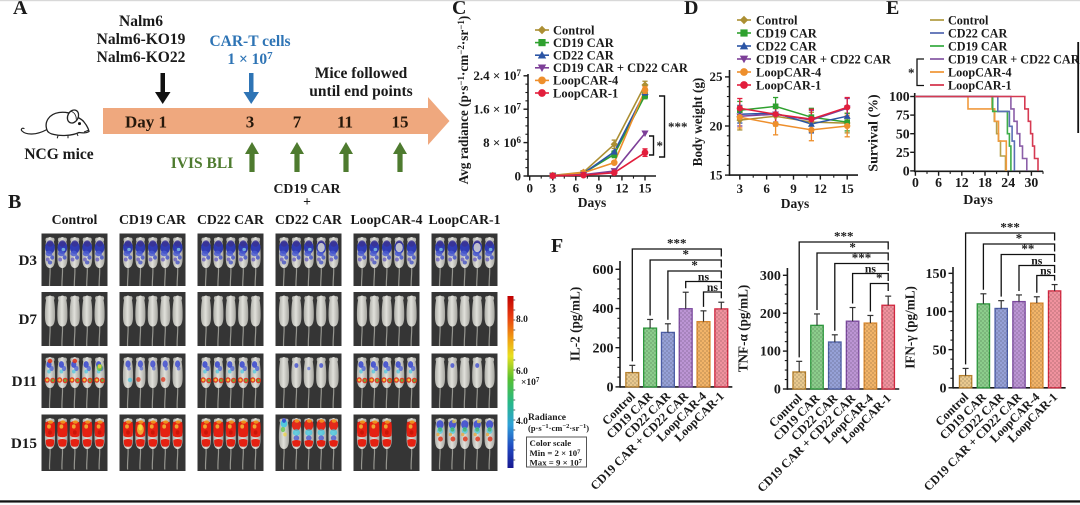 The height and width of the screenshot is (505, 1080). I want to click on svg-text: D7, so click(27, 319).